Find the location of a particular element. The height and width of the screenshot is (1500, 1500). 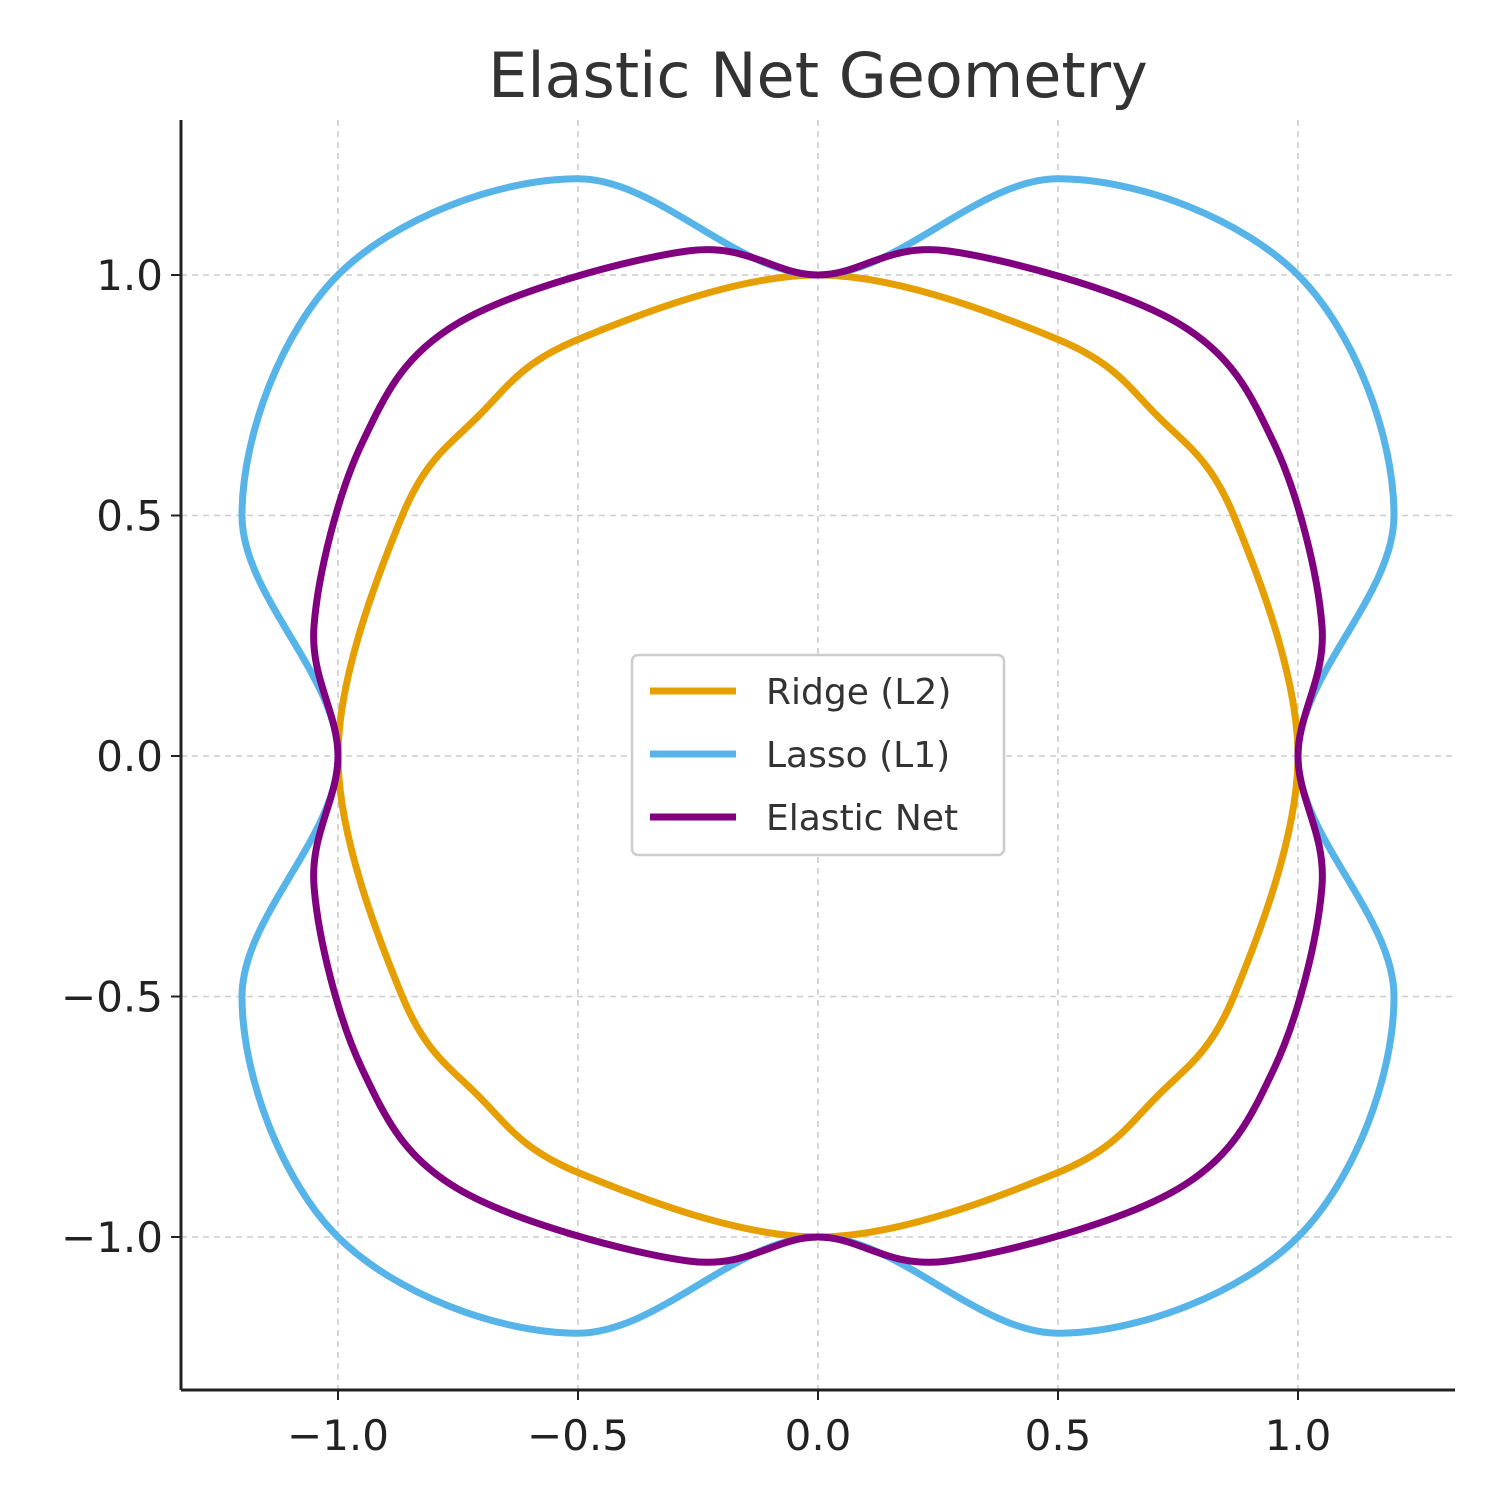

legend-label-elastic-net: Elastic Net is located at coordinates (862, 818).